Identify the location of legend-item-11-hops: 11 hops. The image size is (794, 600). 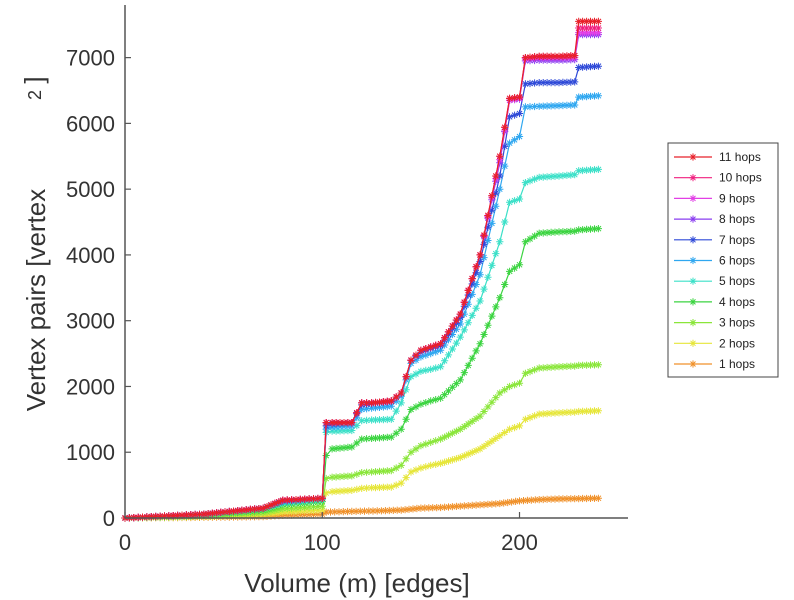
(717, 157).